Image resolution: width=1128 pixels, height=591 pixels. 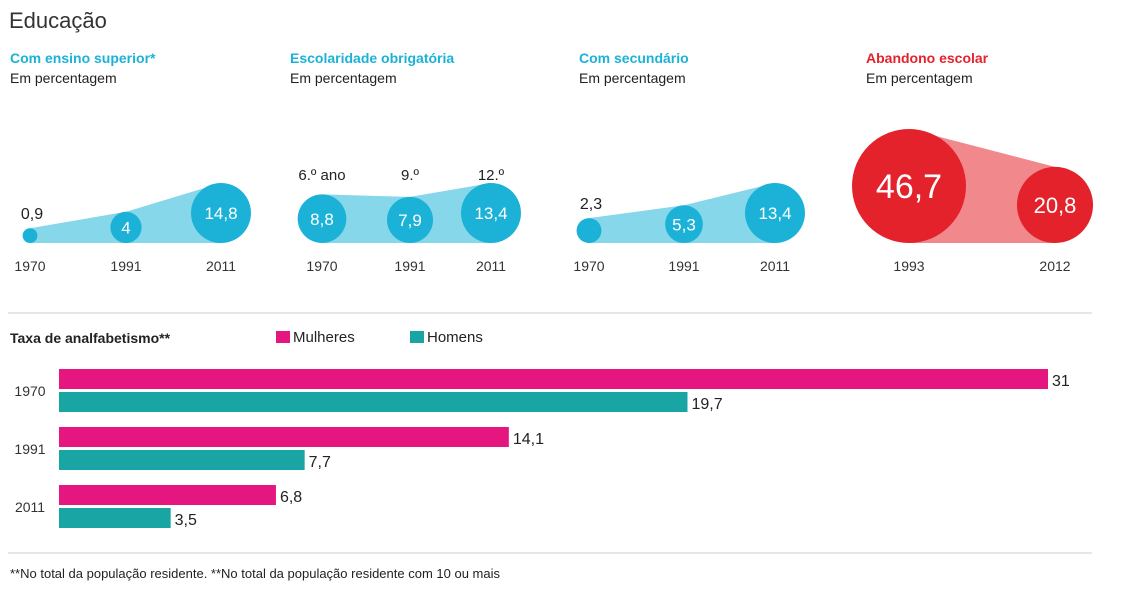 What do you see at coordinates (455, 337) in the screenshot?
I see `legend-label: Homens` at bounding box center [455, 337].